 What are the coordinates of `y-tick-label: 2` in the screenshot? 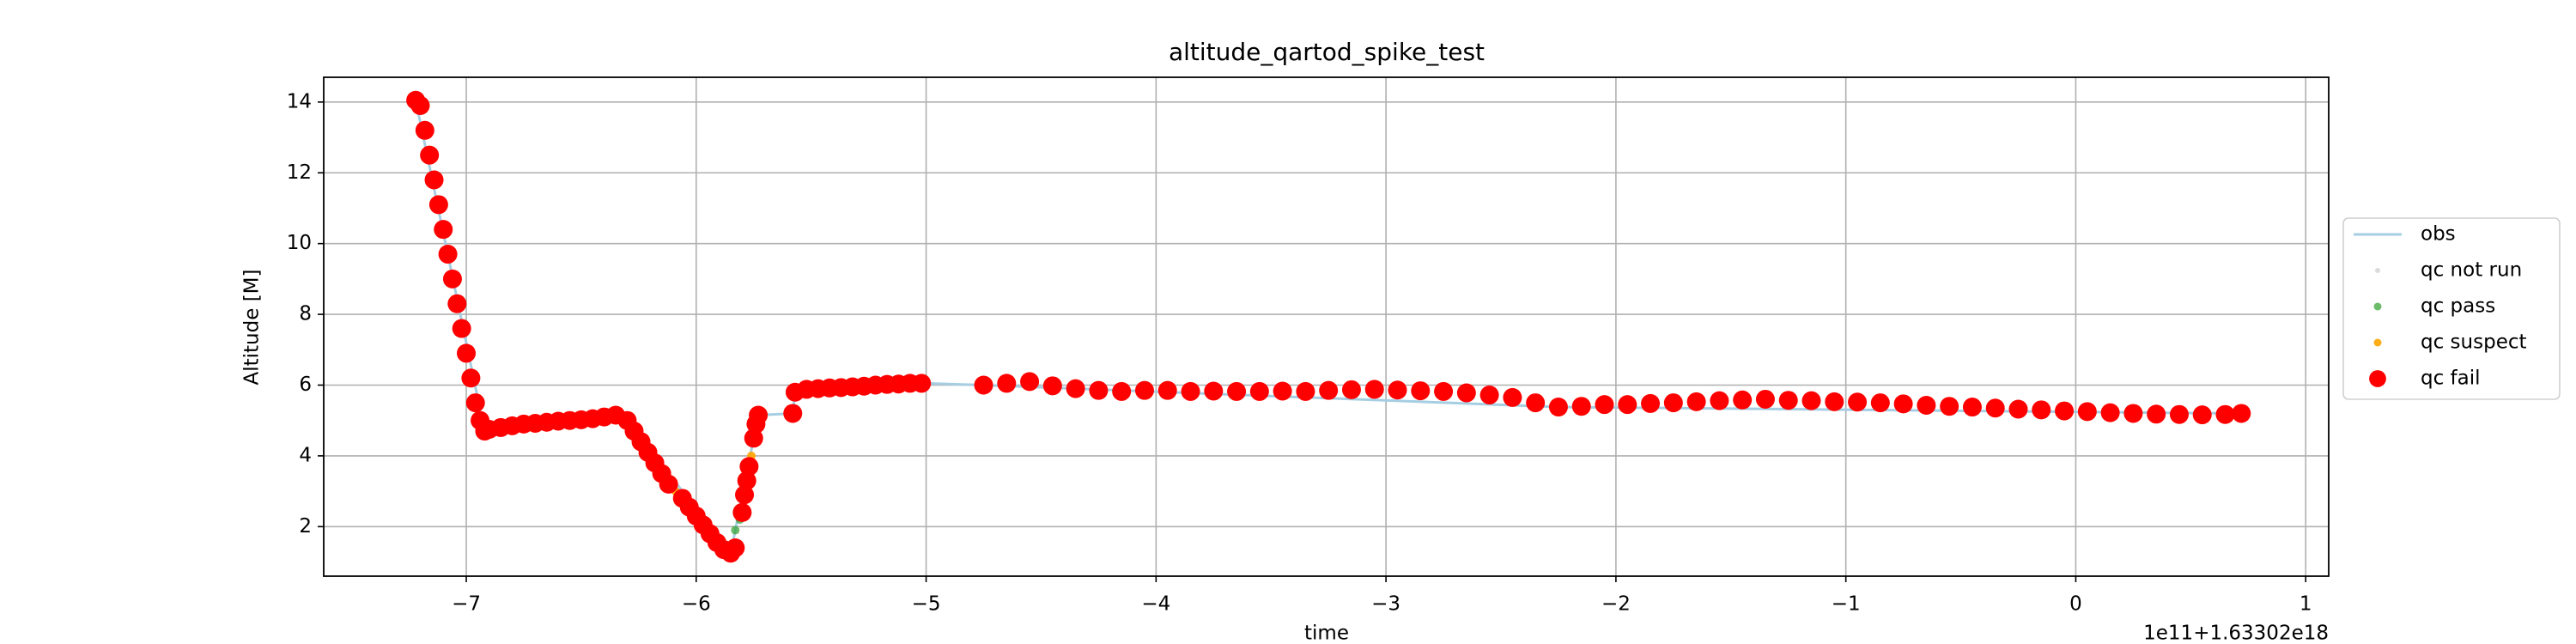 It's located at (305, 526).